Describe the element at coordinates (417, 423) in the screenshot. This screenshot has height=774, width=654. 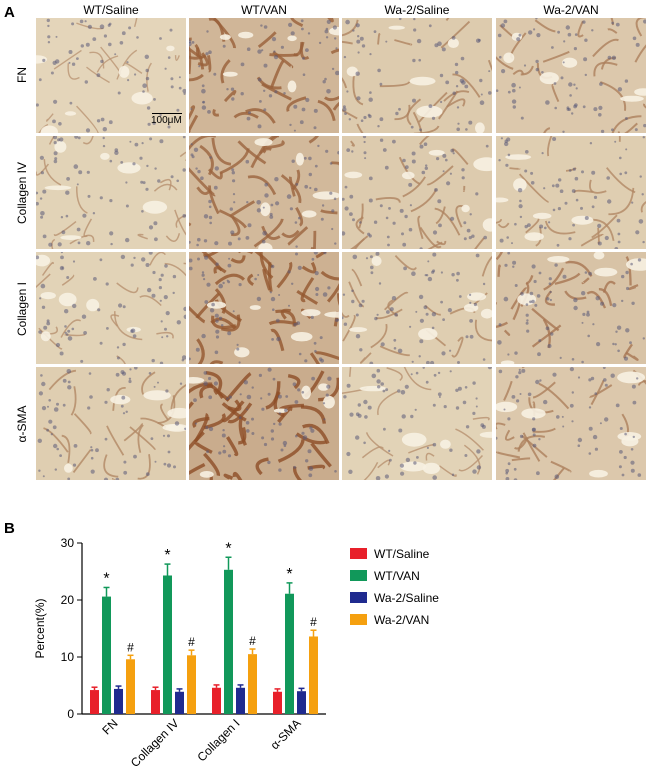
I see `micrograph-alpha-sma-wa2-saline` at that location.